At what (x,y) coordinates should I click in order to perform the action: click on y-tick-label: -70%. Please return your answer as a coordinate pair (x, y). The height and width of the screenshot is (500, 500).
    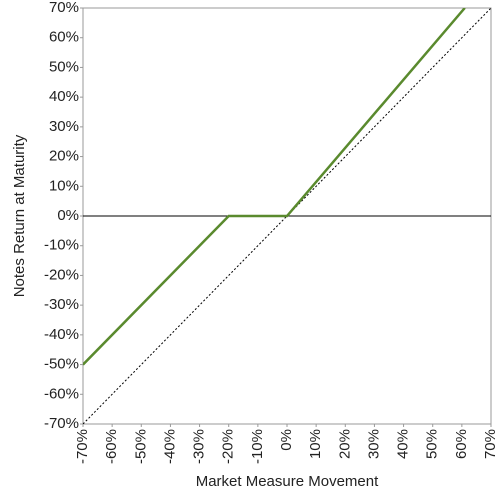
    Looking at the image, I should click on (61, 423).